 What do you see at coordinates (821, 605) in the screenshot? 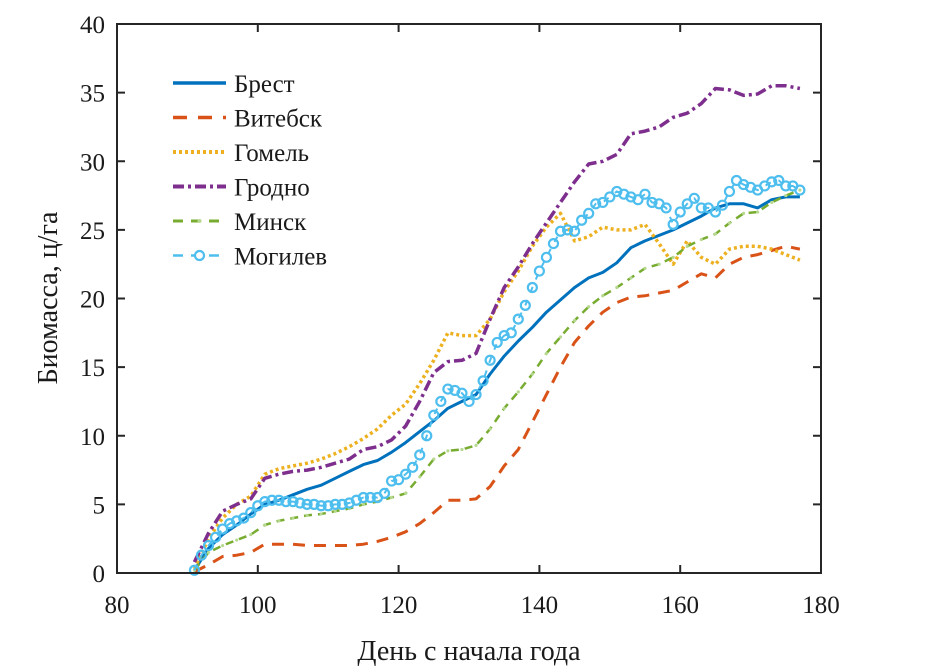
I see `x-tick-label: 180` at bounding box center [821, 605].